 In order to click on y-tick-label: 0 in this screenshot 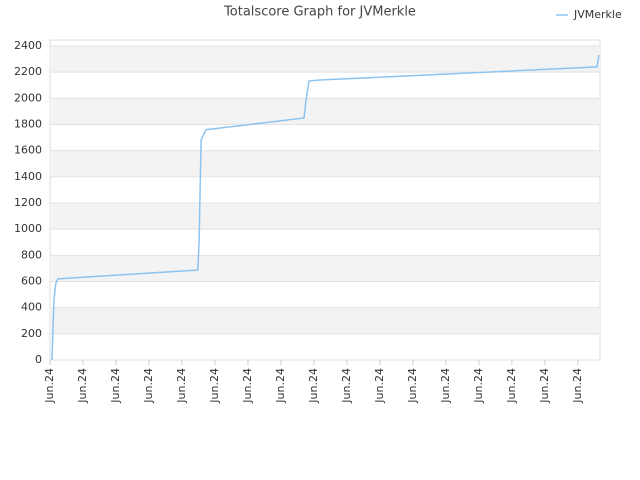, I will do `click(38, 359)`.